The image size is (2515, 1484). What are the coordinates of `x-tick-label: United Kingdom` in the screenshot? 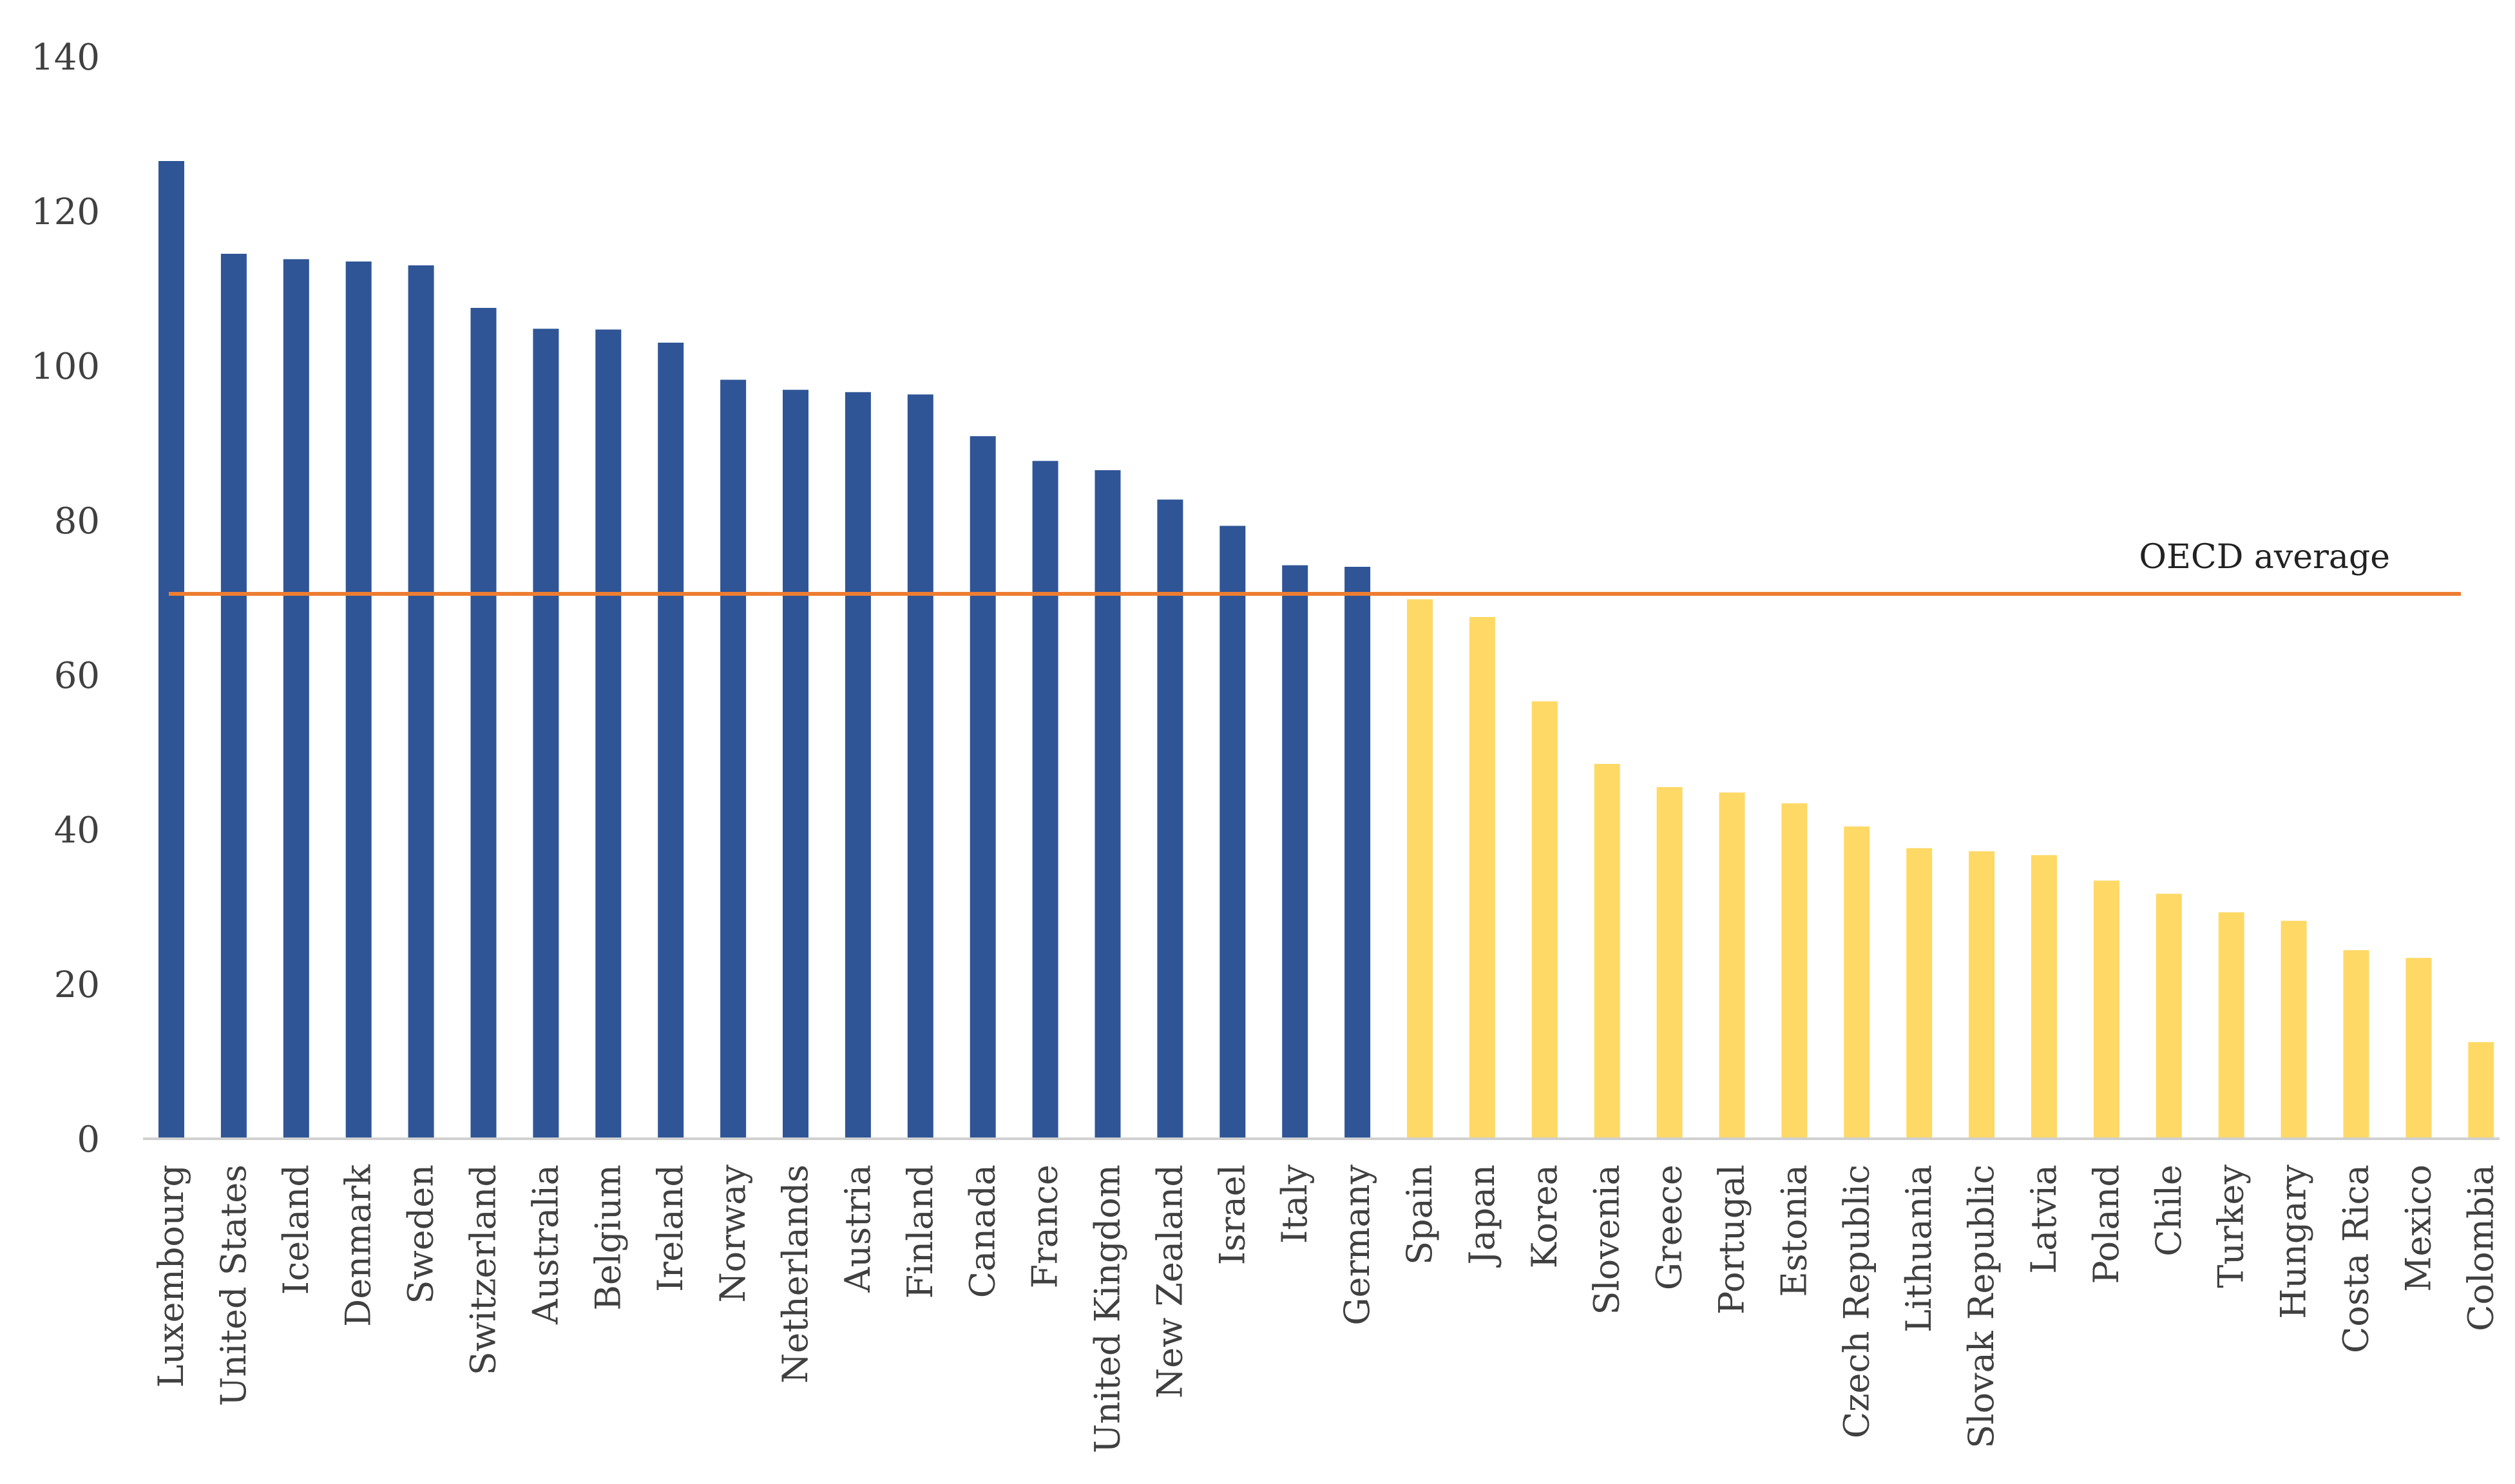 It's located at (1107, 1309).